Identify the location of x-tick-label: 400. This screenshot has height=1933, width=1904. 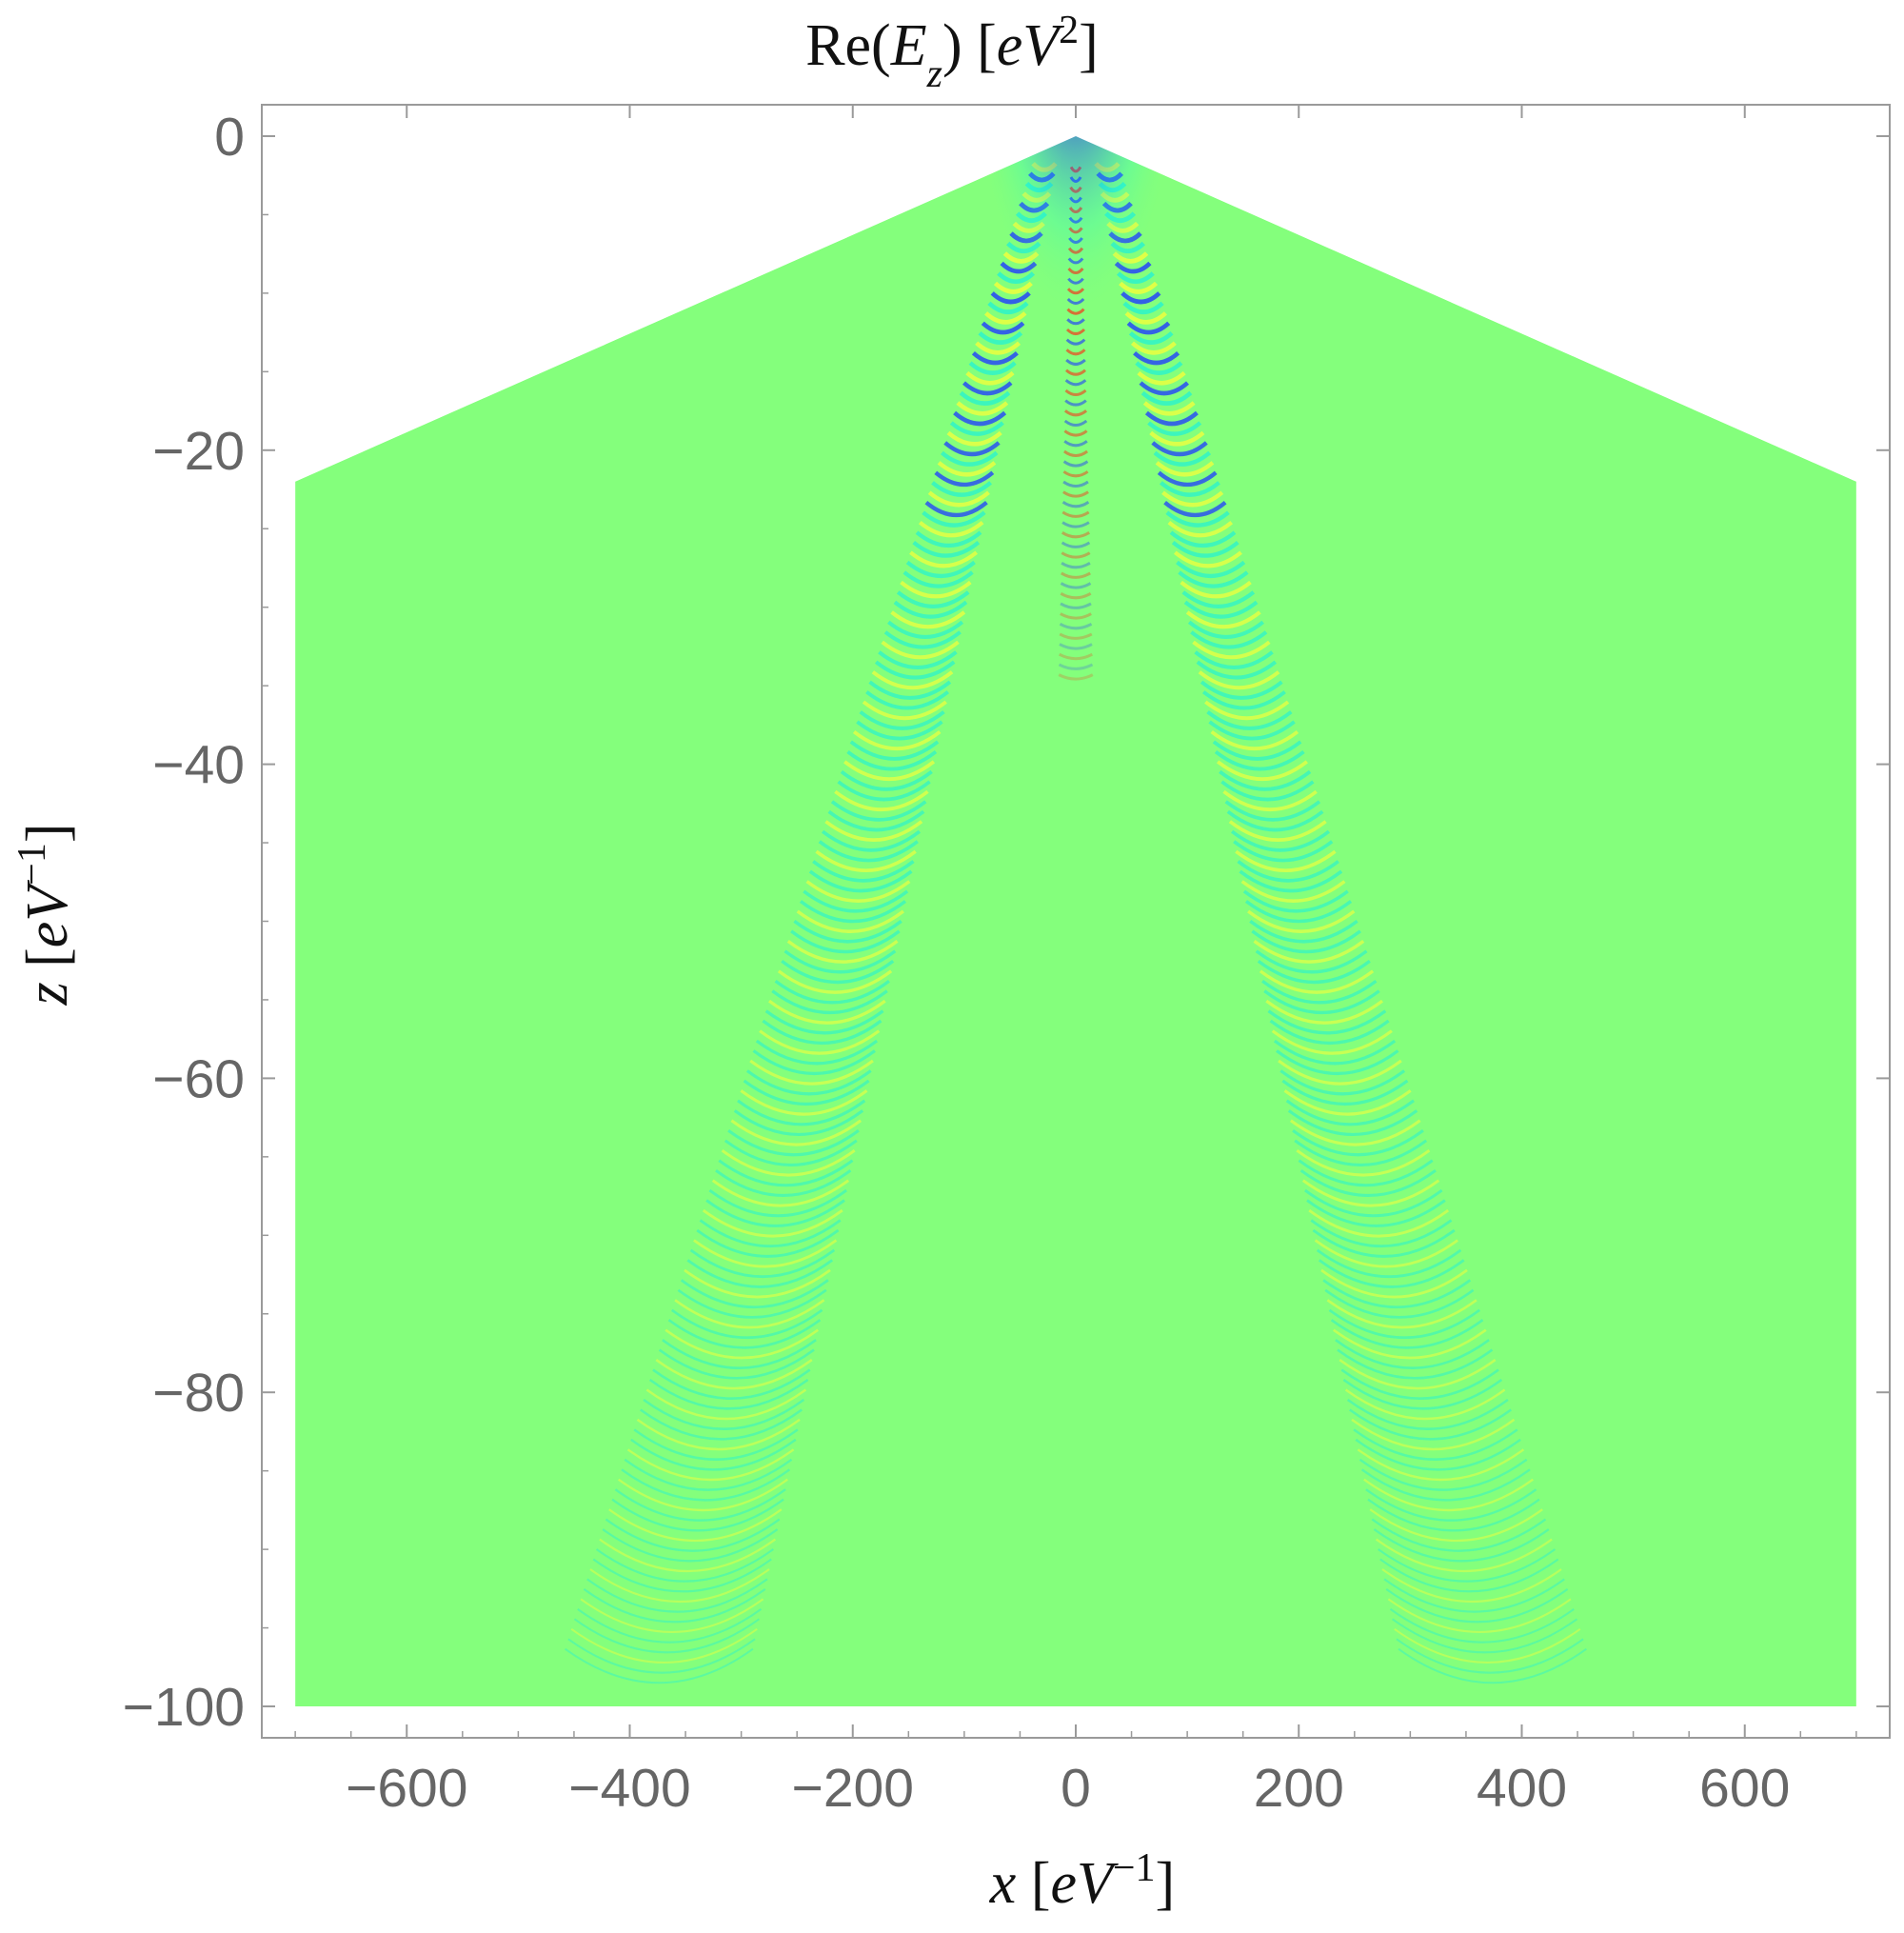
(1522, 1788).